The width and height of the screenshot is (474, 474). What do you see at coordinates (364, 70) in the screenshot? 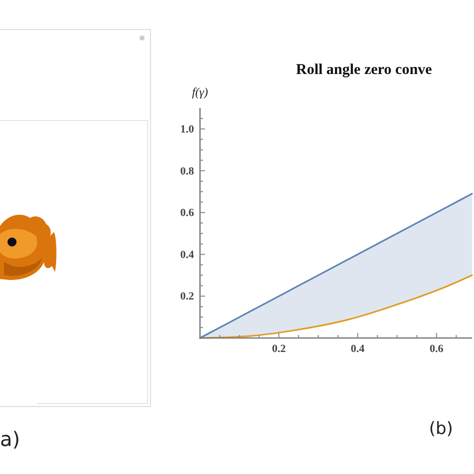
I see `chart-title: Roll angle zero conve` at bounding box center [364, 70].